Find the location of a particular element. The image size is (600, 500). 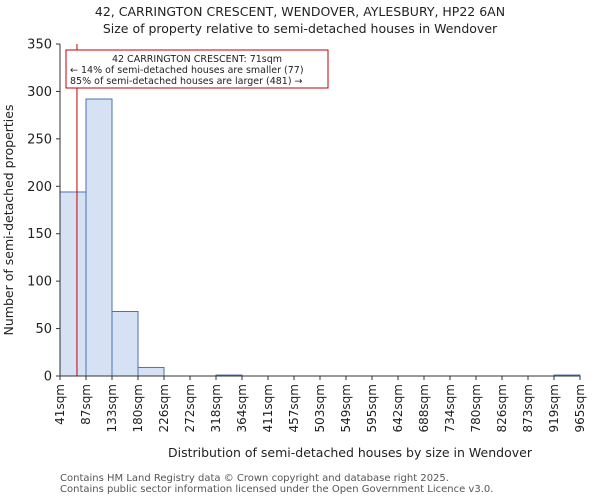

y-tick-label: 150 is located at coordinates (39, 234).